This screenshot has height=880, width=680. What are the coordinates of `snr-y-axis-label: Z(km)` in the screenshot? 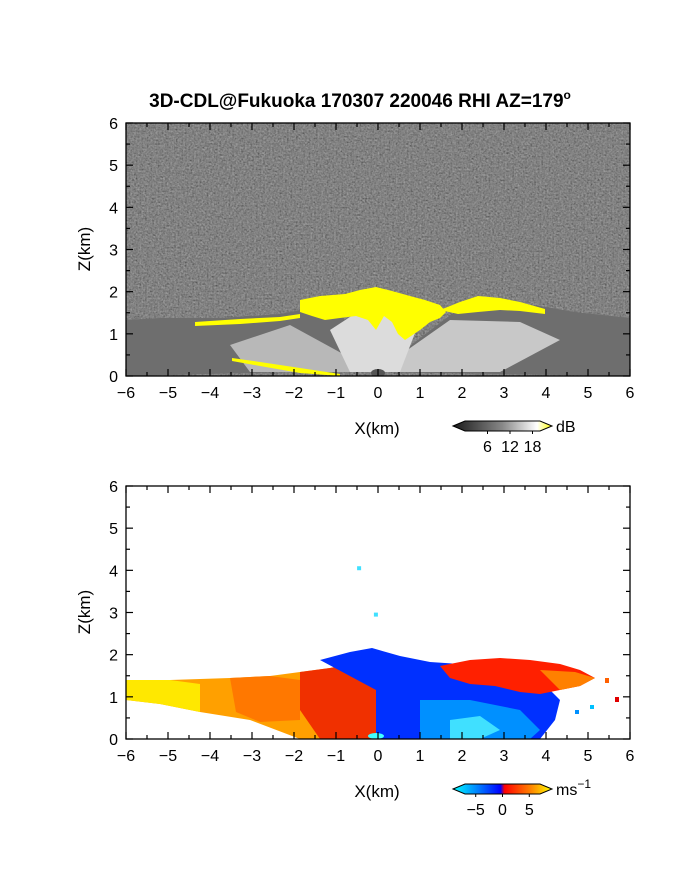 It's located at (84, 249).